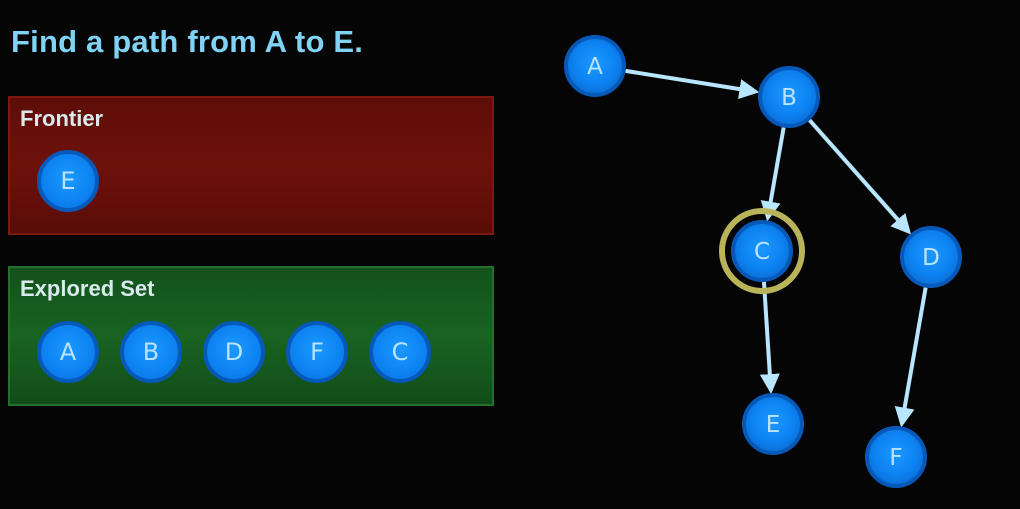 The width and height of the screenshot is (1020, 509). What do you see at coordinates (692, 83) in the screenshot?
I see `edge-a-b` at bounding box center [692, 83].